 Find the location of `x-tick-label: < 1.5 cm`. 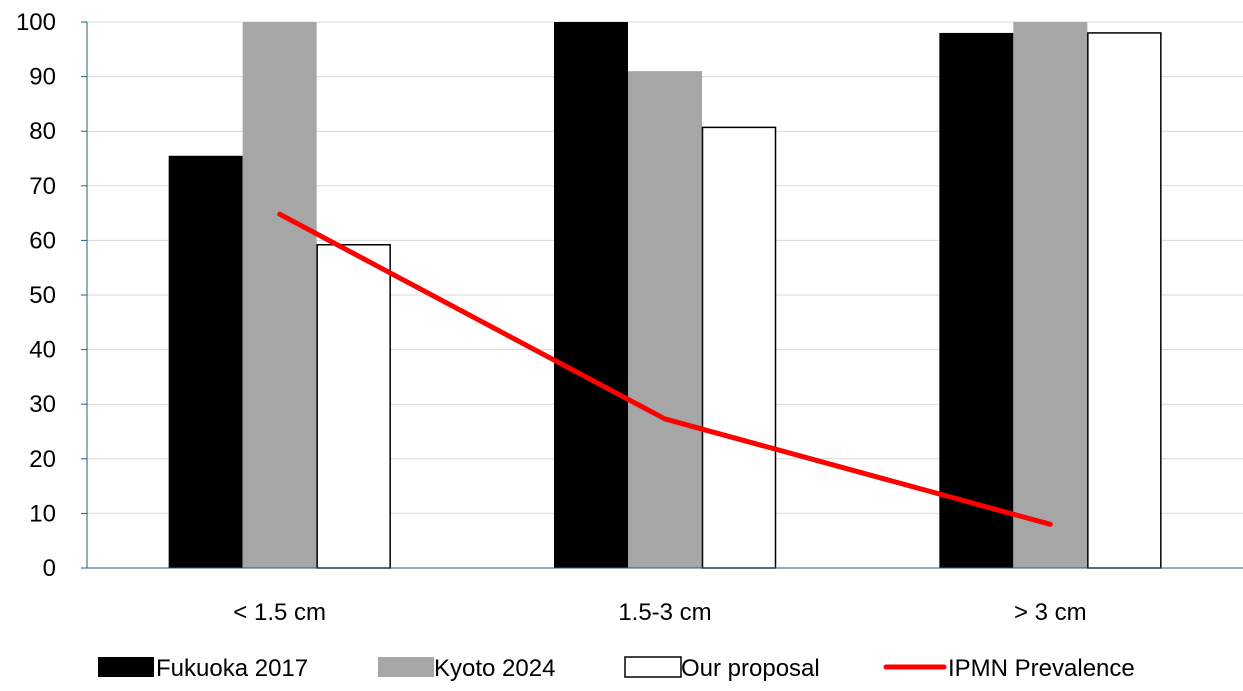

x-tick-label: < 1.5 cm is located at coordinates (279, 612).